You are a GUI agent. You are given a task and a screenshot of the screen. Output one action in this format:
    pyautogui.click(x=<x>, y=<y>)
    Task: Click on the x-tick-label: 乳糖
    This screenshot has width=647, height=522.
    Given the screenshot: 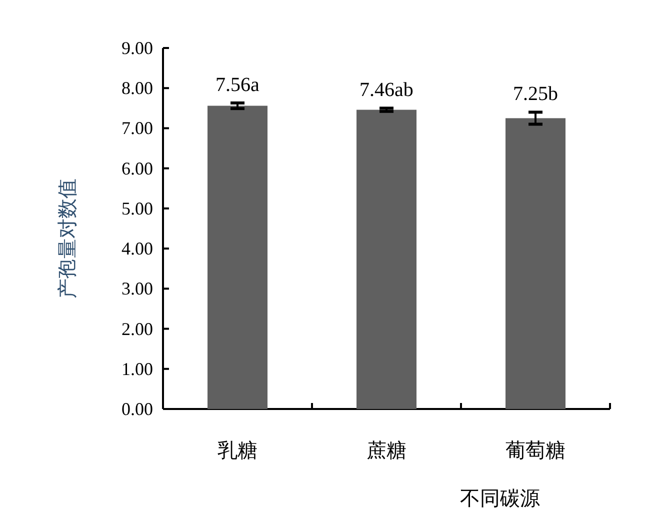 What is the action you would take?
    pyautogui.click(x=238, y=451)
    